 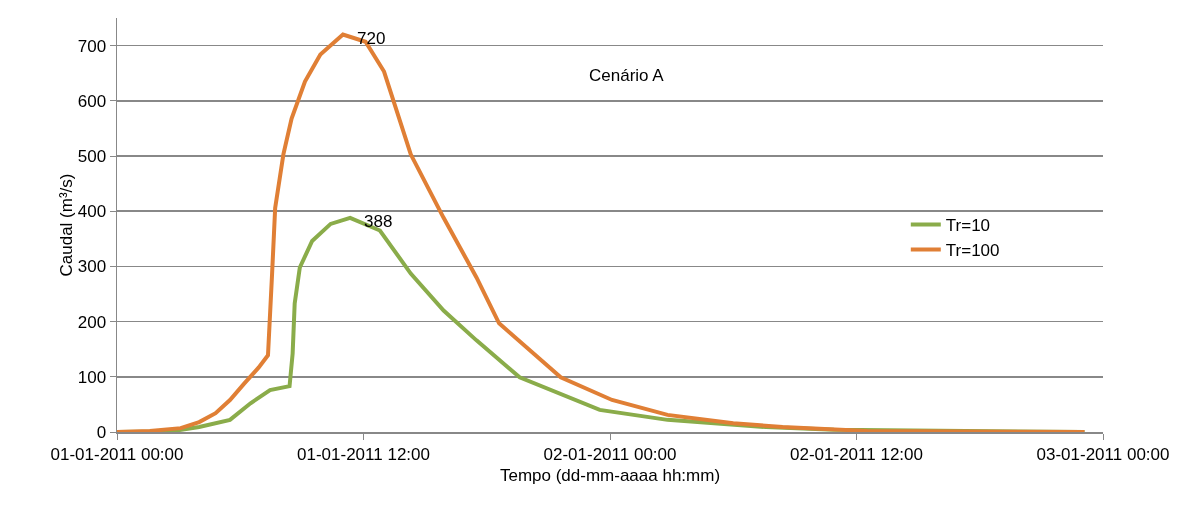 I want to click on x-axis-title: Tempo (dd-mm-aaaa hh:mm), so click(x=610, y=476).